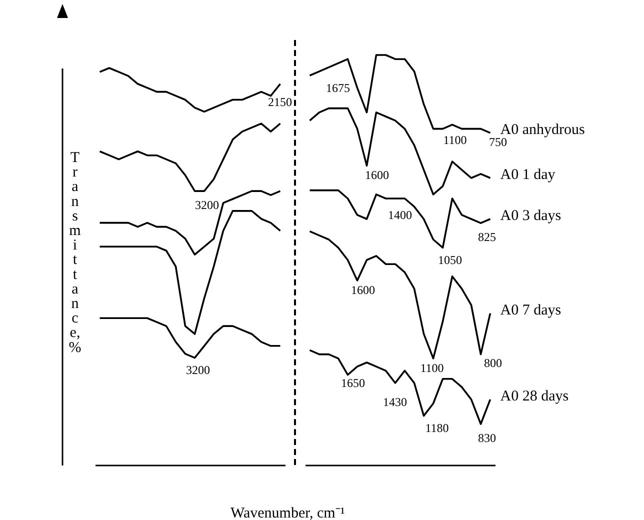 This screenshot has height=520, width=644. What do you see at coordinates (528, 175) in the screenshot?
I see `series-label: A0 1 day` at bounding box center [528, 175].